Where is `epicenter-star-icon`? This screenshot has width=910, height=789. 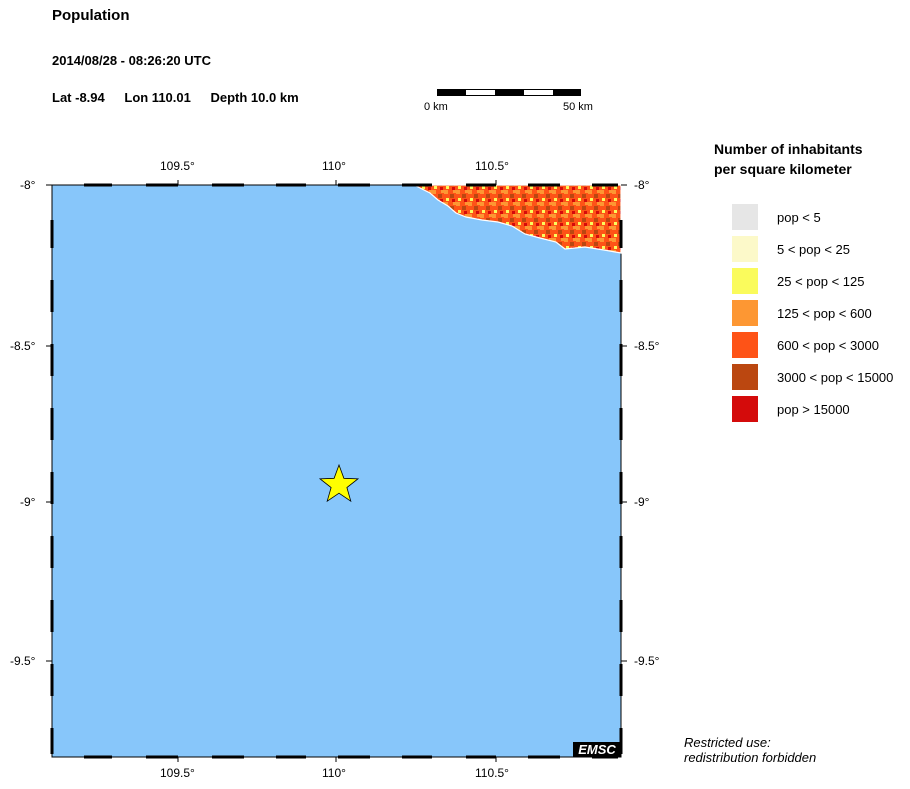
epicenter-star-icon is located at coordinates (339, 483).